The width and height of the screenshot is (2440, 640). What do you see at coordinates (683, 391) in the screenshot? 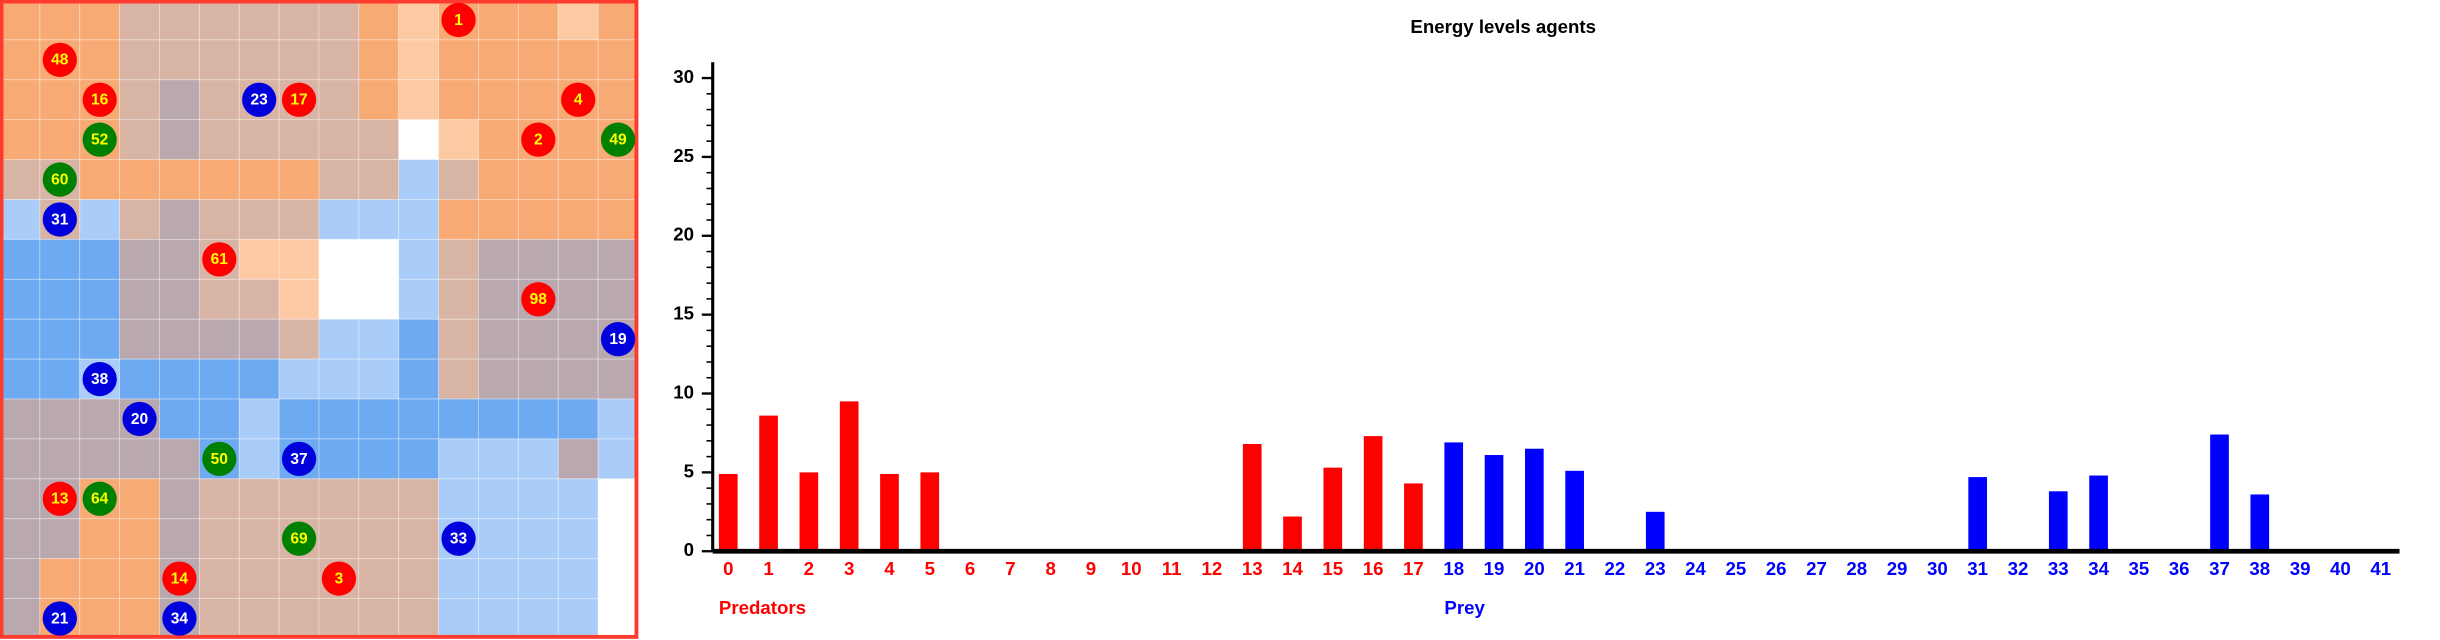
I see `y-tick-label: 10` at bounding box center [683, 391].